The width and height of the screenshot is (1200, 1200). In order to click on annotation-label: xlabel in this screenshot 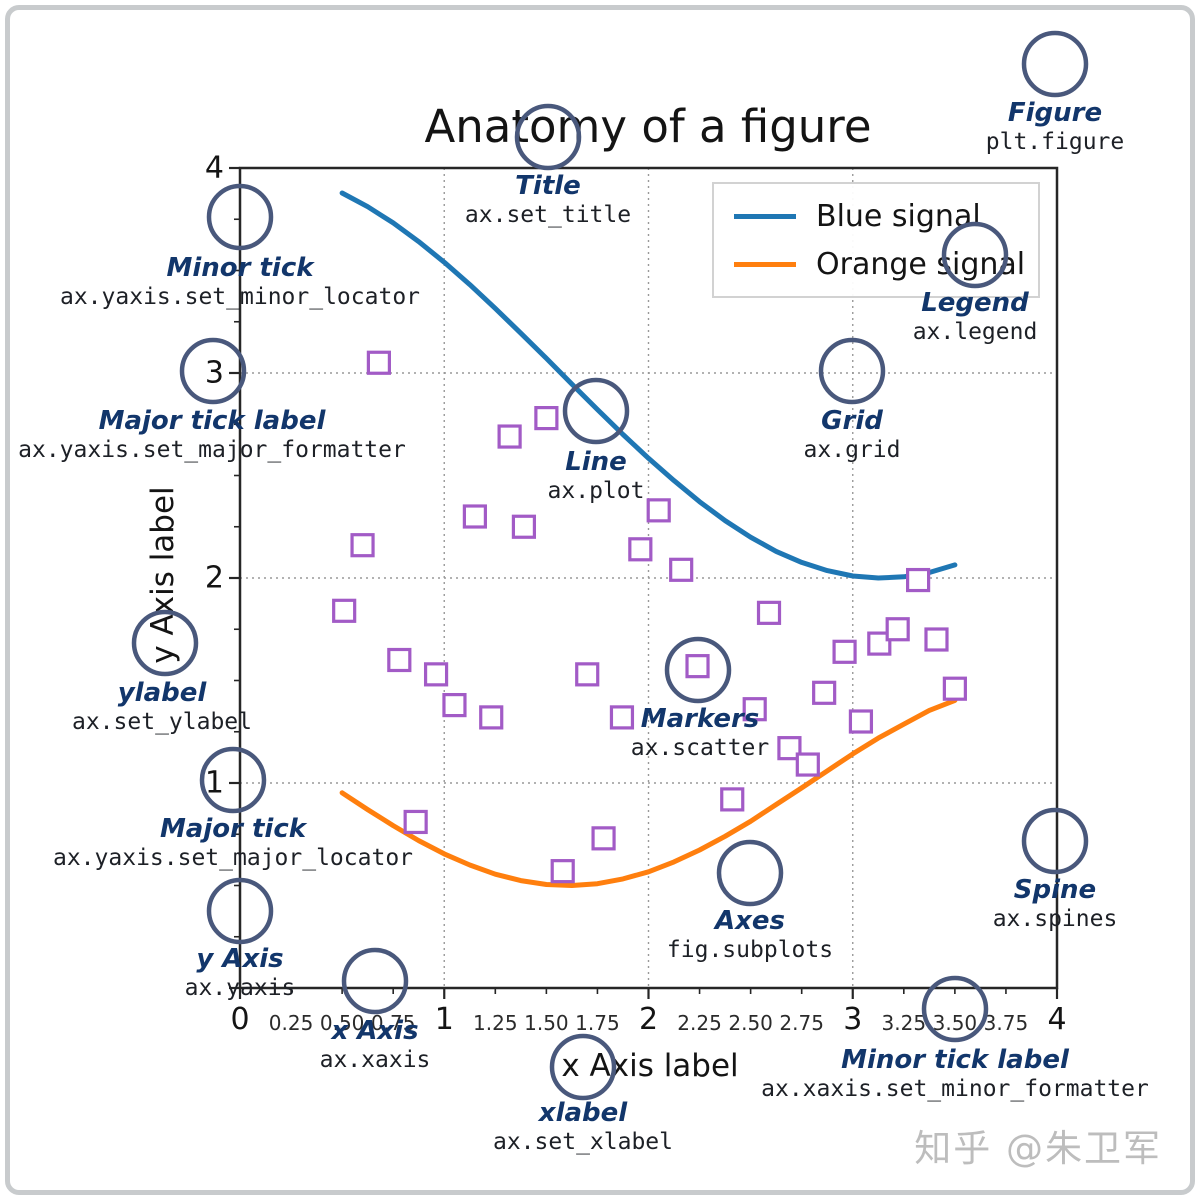, I will do `click(583, 1113)`.